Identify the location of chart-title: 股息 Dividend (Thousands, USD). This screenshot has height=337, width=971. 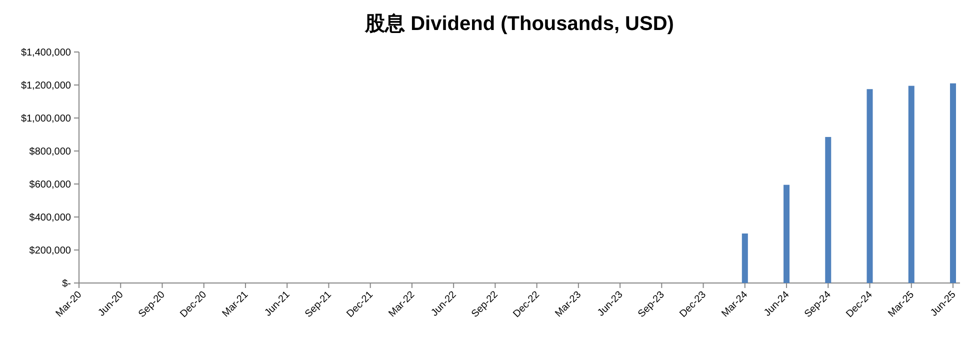
(519, 24).